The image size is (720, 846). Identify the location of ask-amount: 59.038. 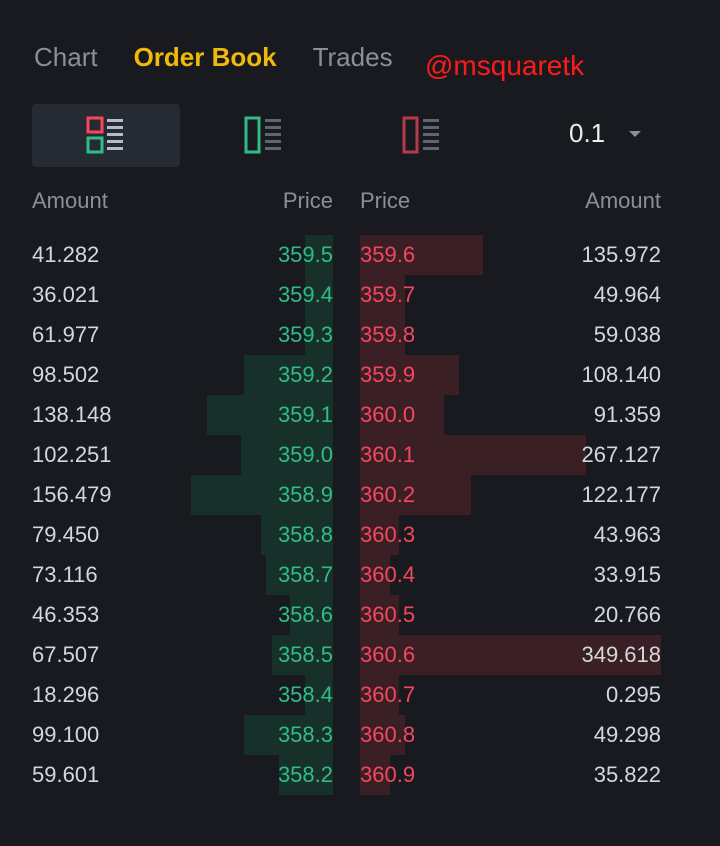
(627, 334).